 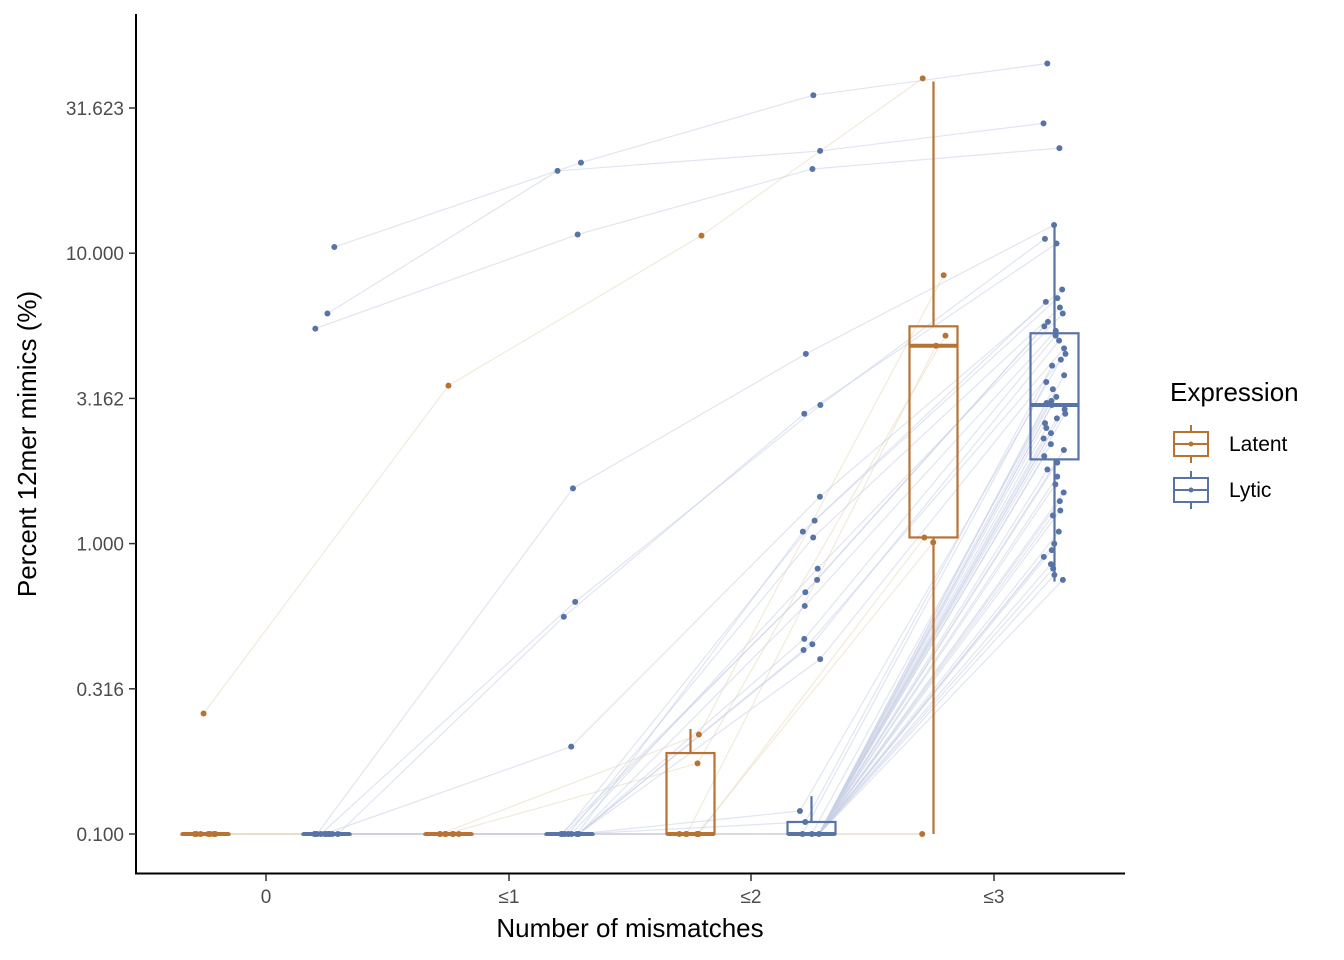 What do you see at coordinates (1250, 490) in the screenshot?
I see `legend-label: Lytic` at bounding box center [1250, 490].